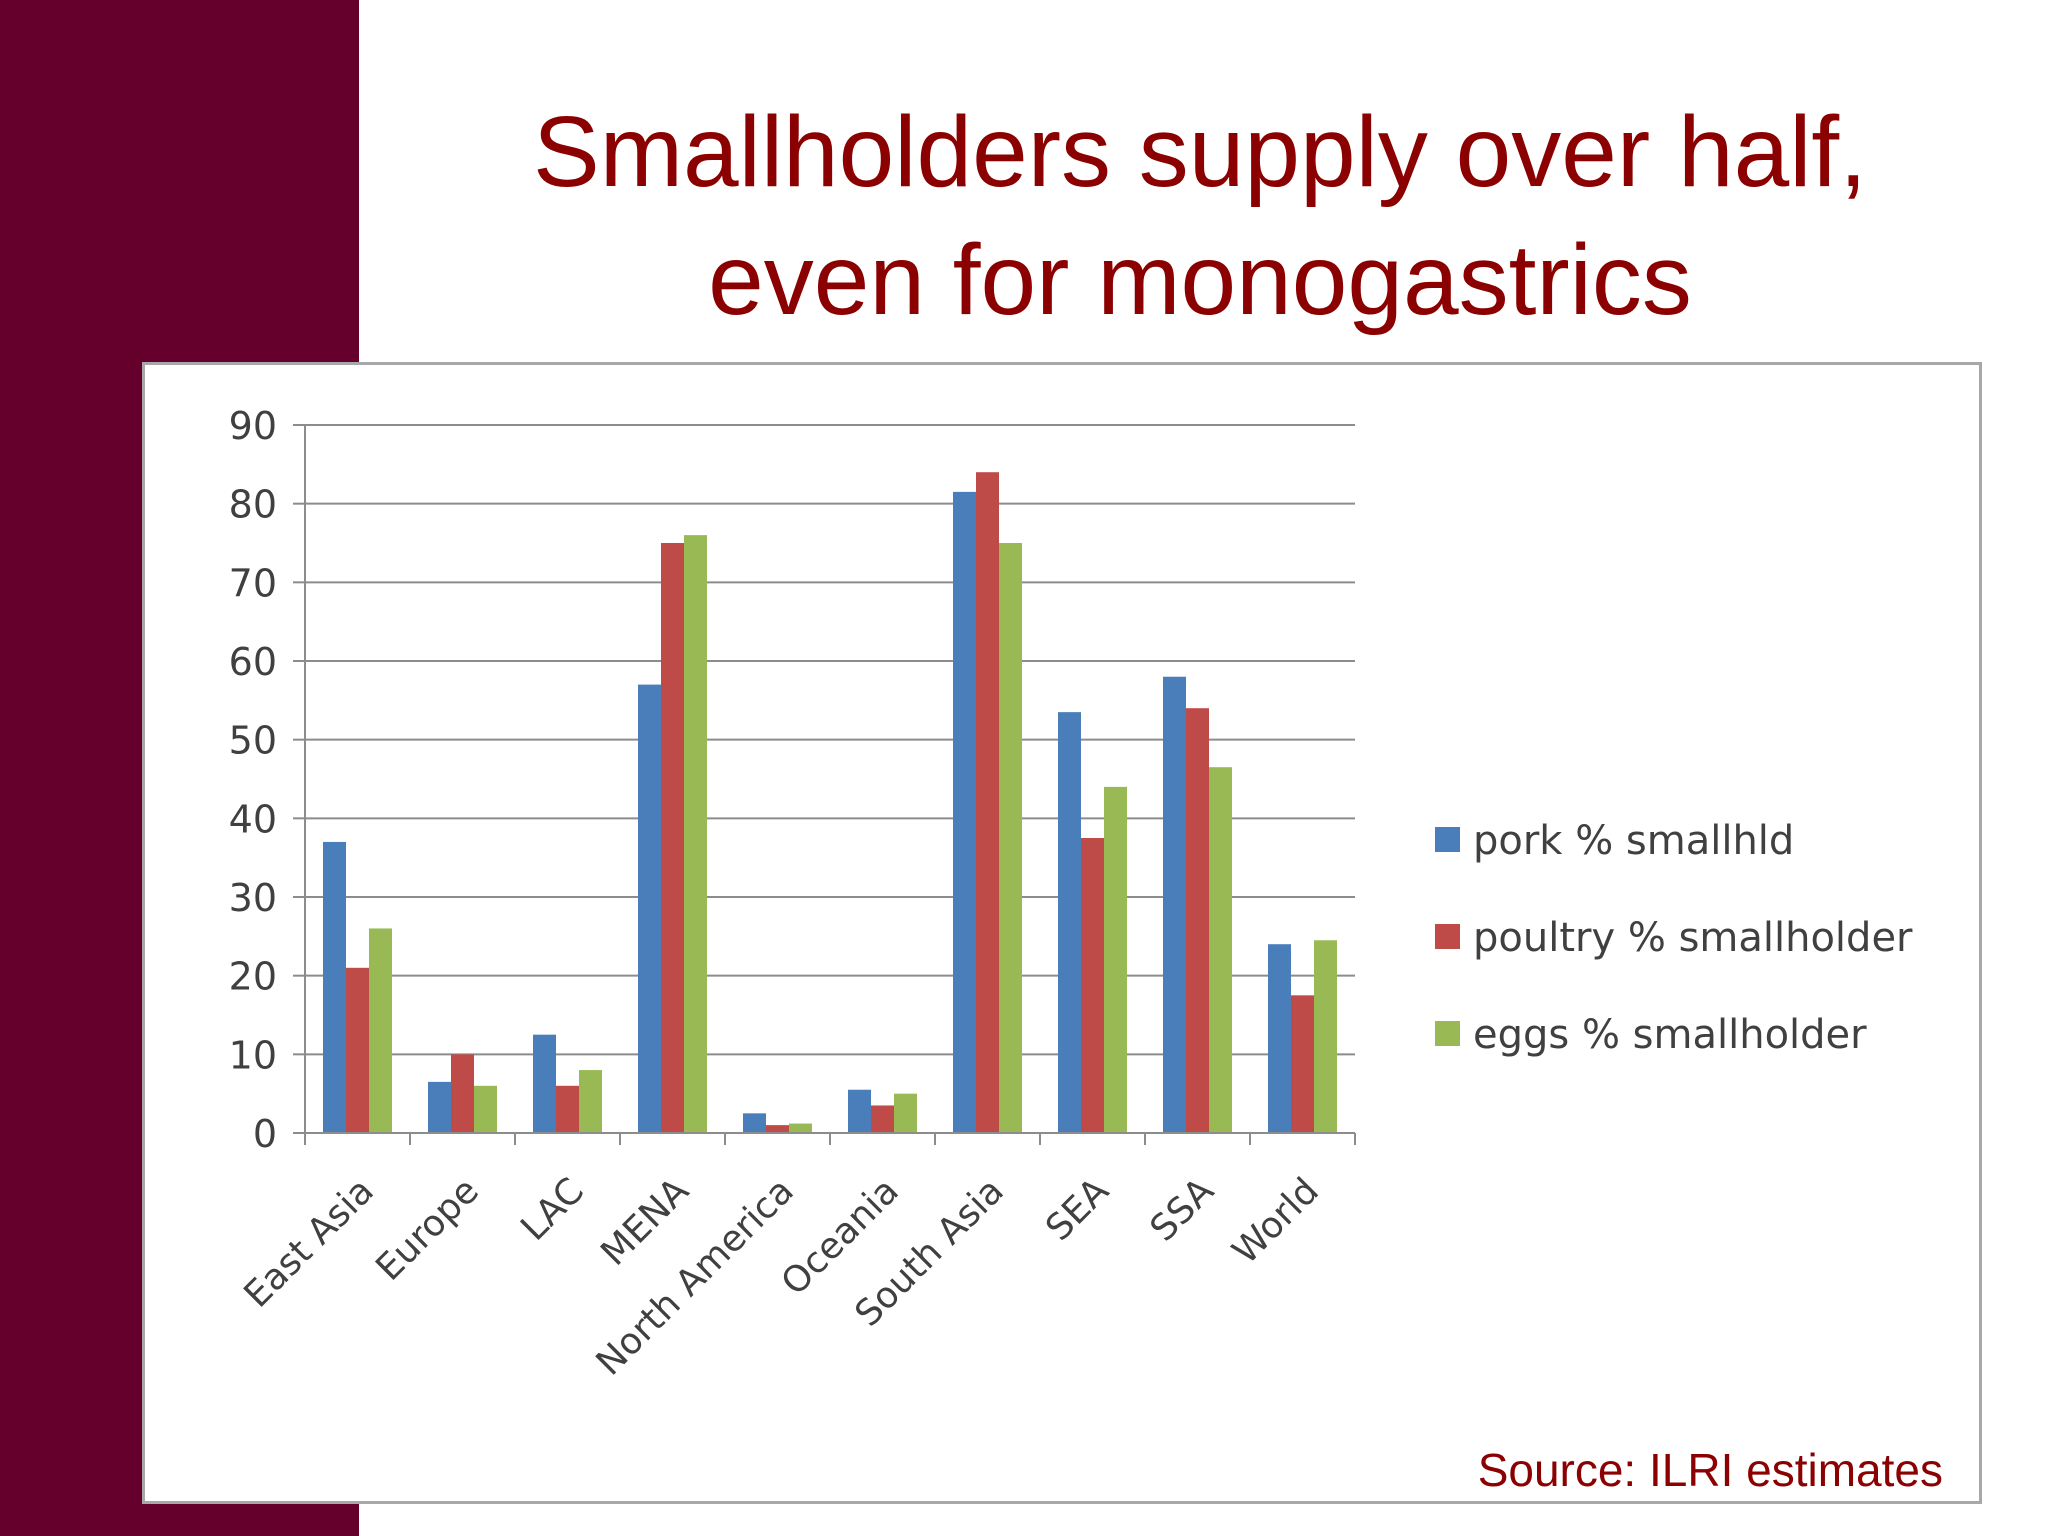  What do you see at coordinates (427, 1229) in the screenshot?
I see `x-tick-label: Europe` at bounding box center [427, 1229].